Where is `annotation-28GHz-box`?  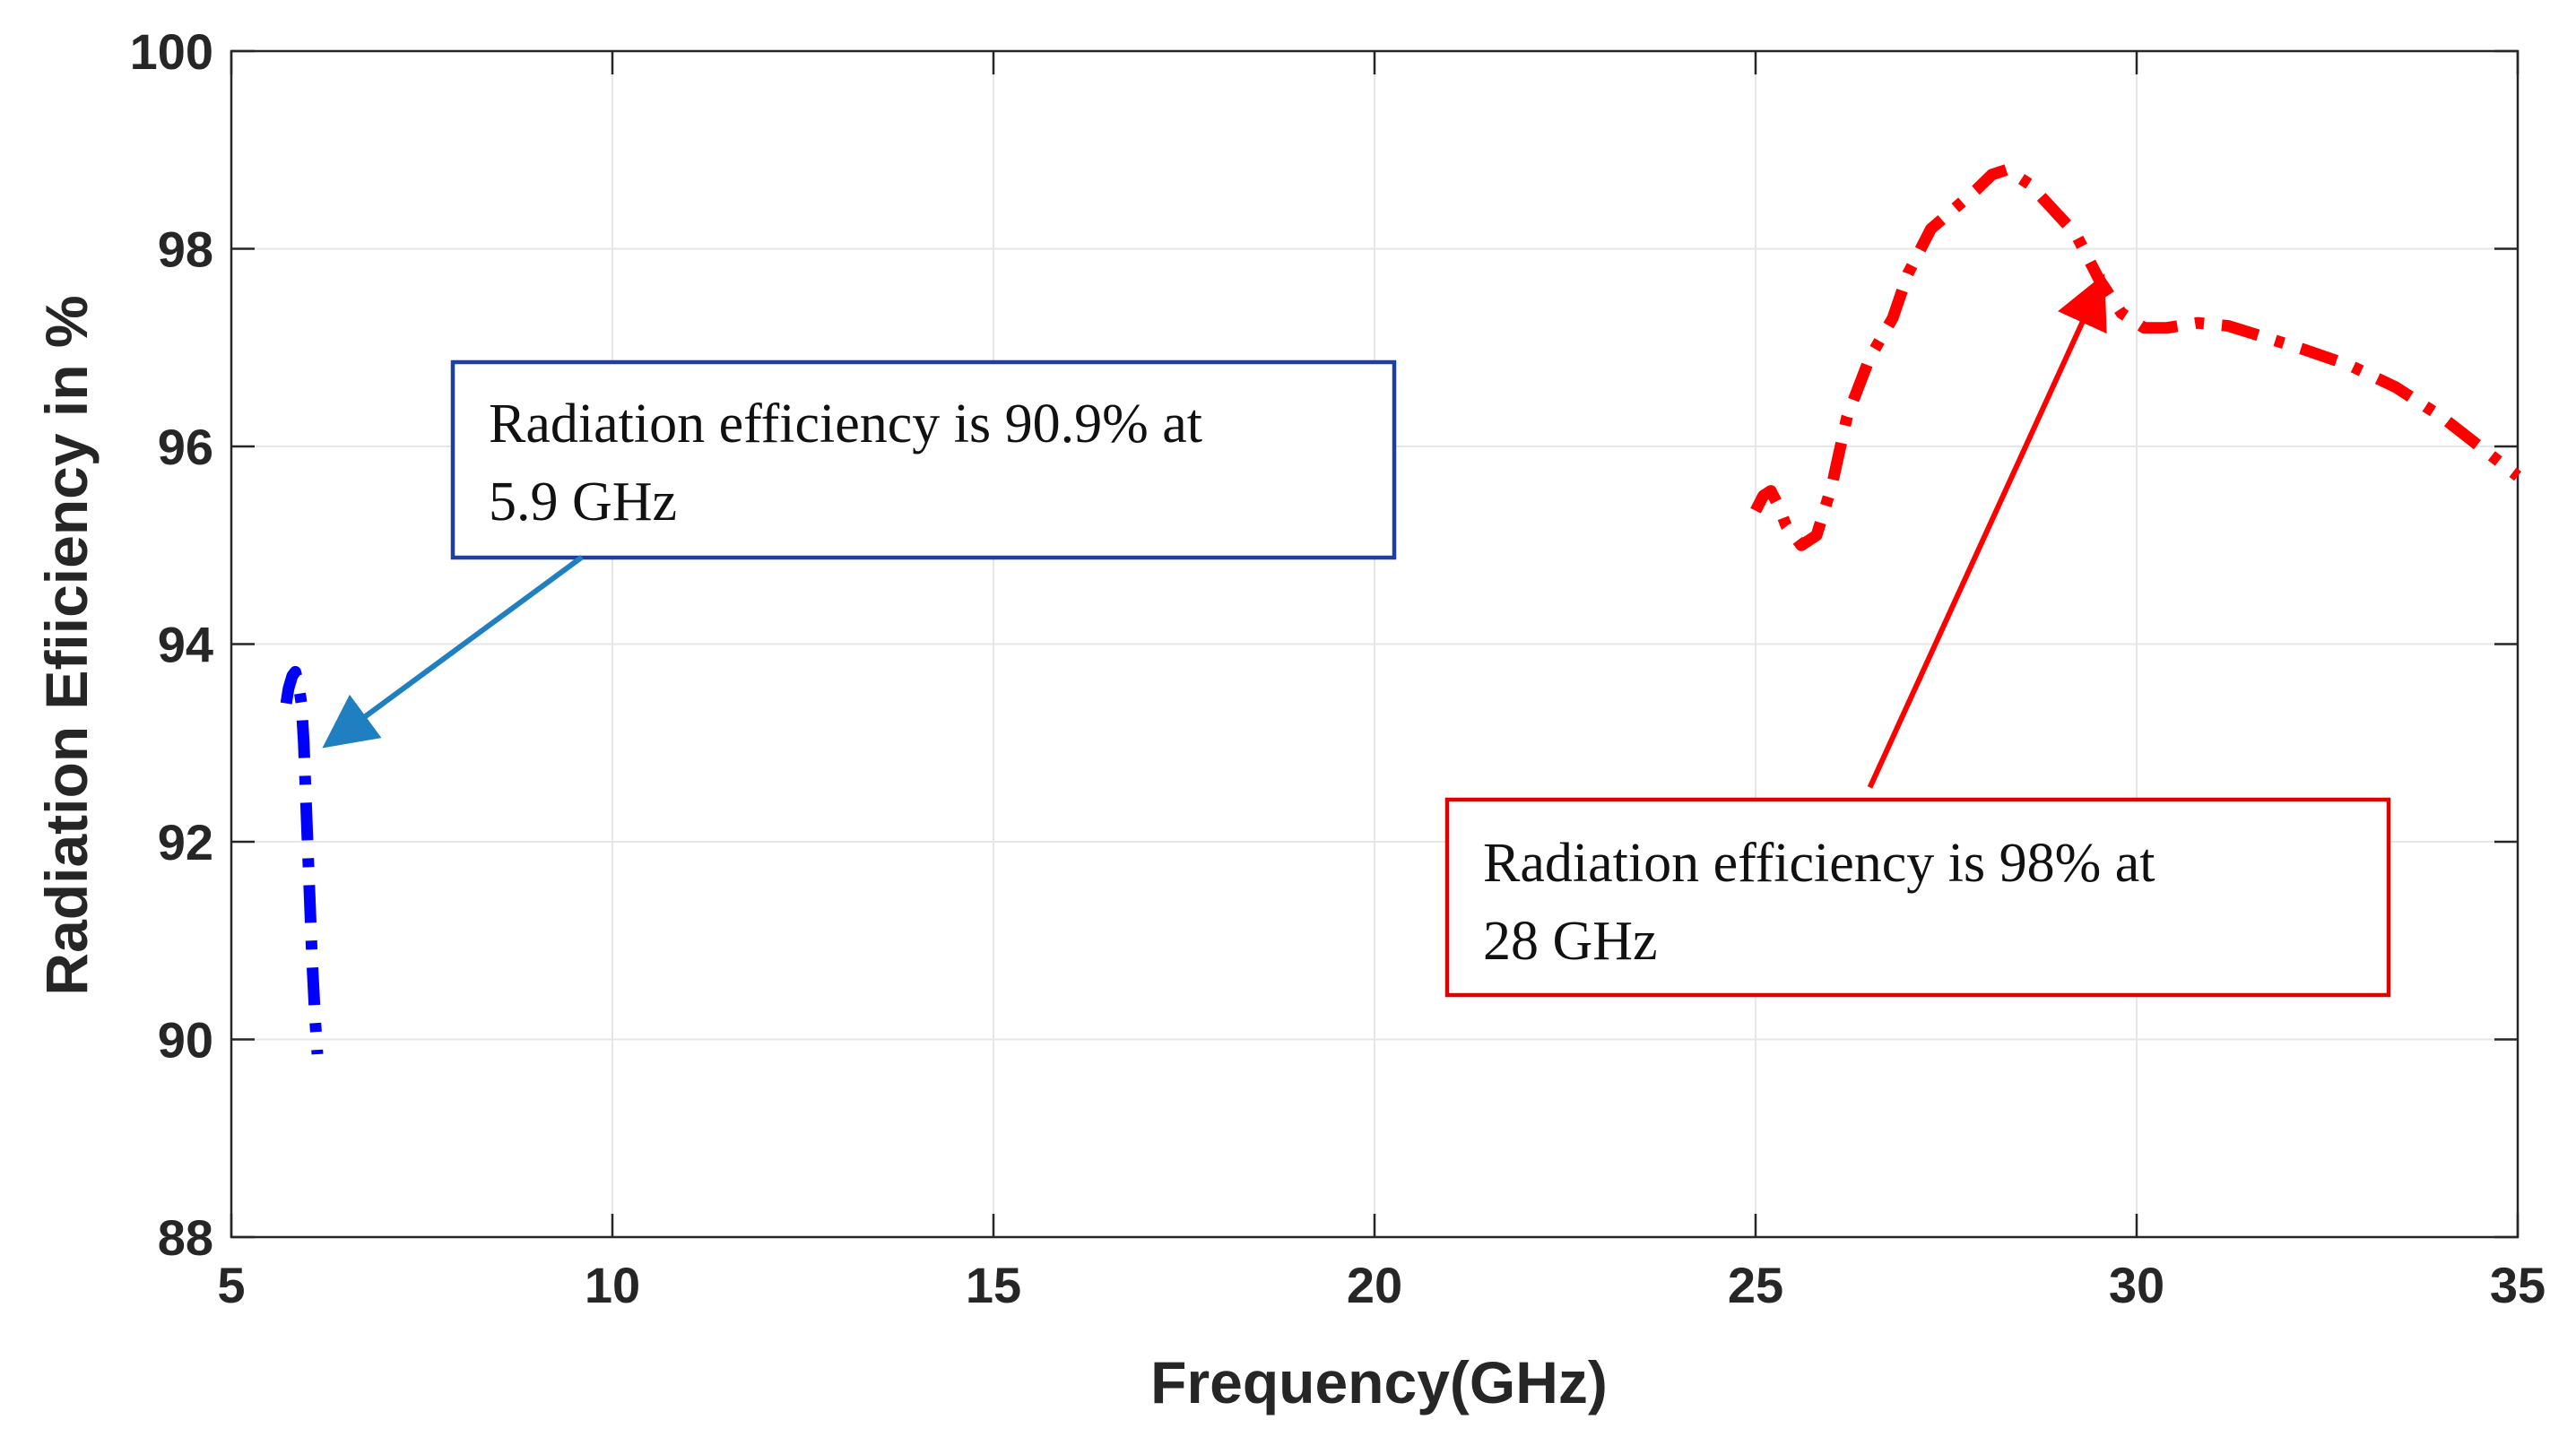 annotation-28GHz-box is located at coordinates (1917, 897).